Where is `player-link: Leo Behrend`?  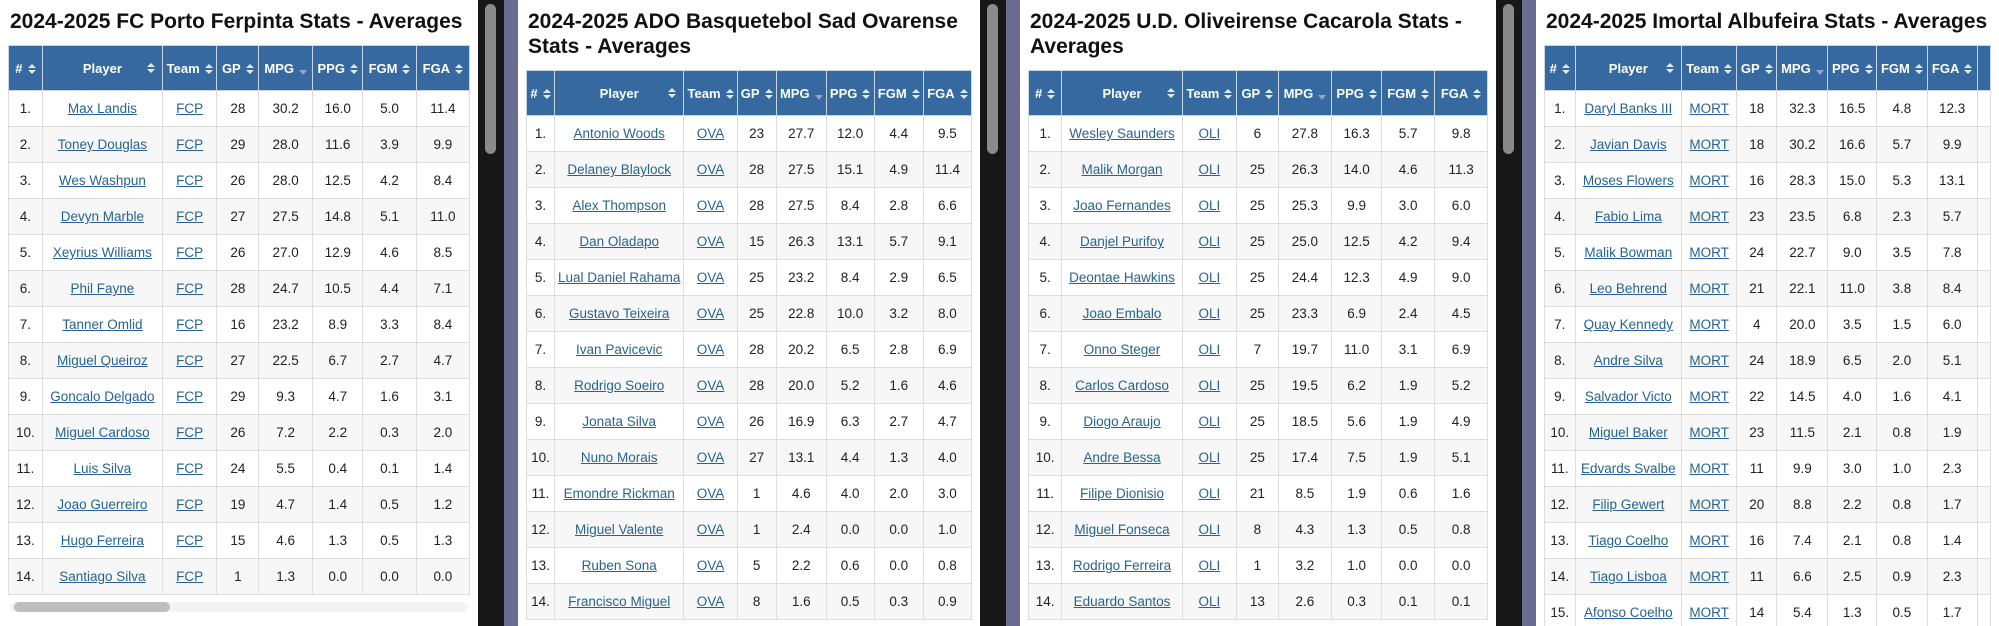 player-link: Leo Behrend is located at coordinates (1628, 289).